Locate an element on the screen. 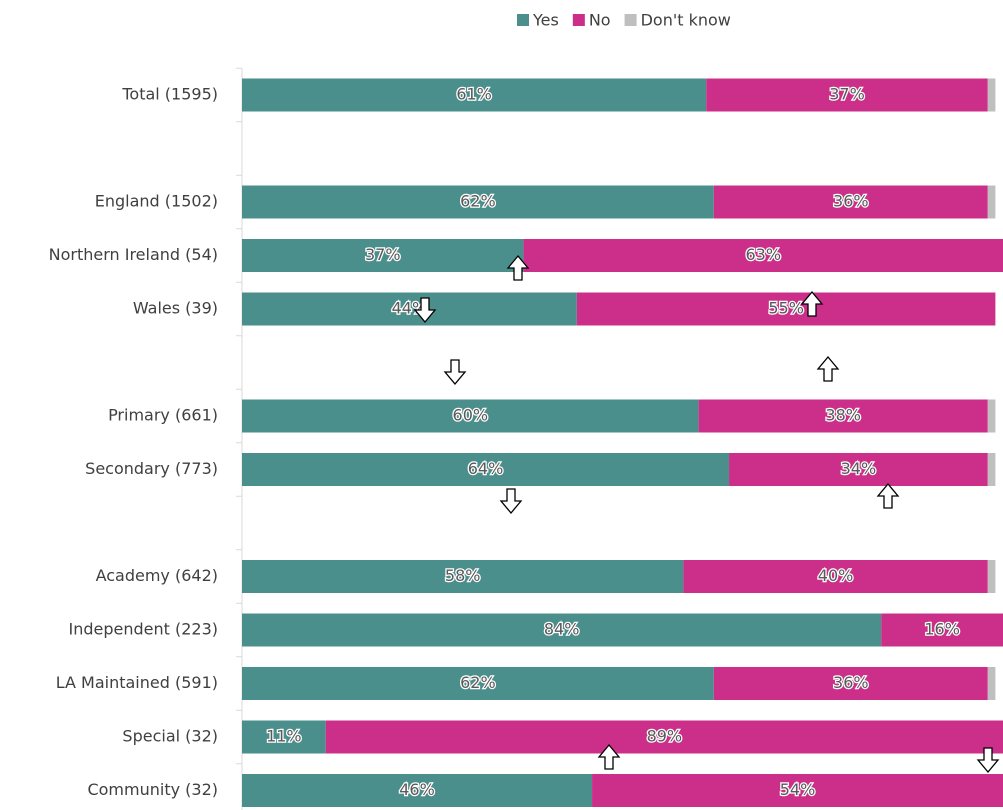  y-tick-label: Primary (661) is located at coordinates (163, 415).